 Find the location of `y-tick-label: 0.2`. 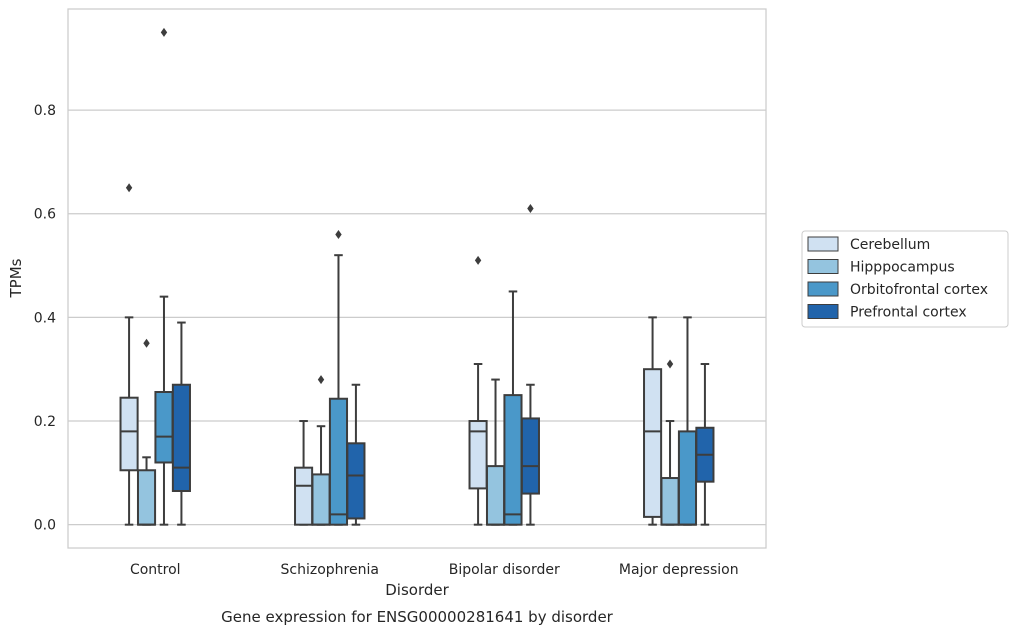

y-tick-label: 0.2 is located at coordinates (45, 422).